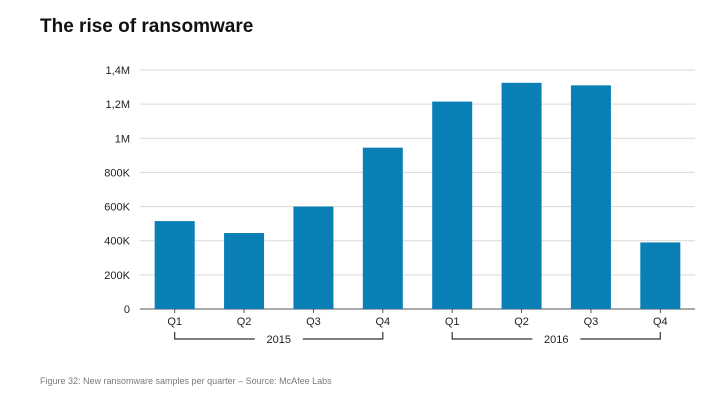 The width and height of the screenshot is (725, 402). What do you see at coordinates (117, 276) in the screenshot?
I see `y-tick-label: 200K` at bounding box center [117, 276].